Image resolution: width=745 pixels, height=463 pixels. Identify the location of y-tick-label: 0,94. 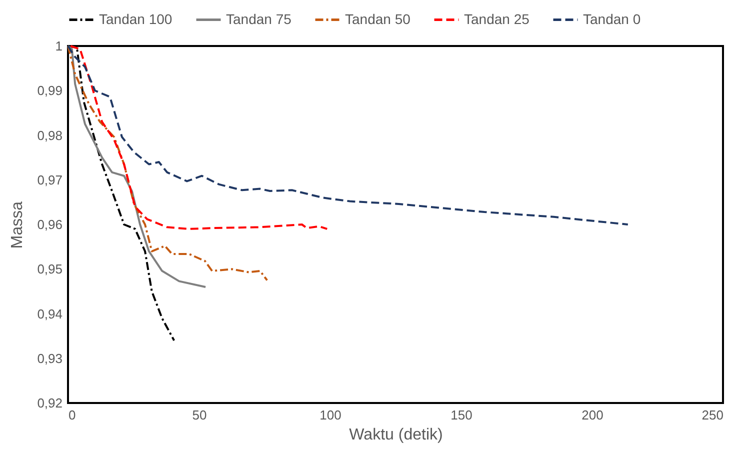
(49, 314).